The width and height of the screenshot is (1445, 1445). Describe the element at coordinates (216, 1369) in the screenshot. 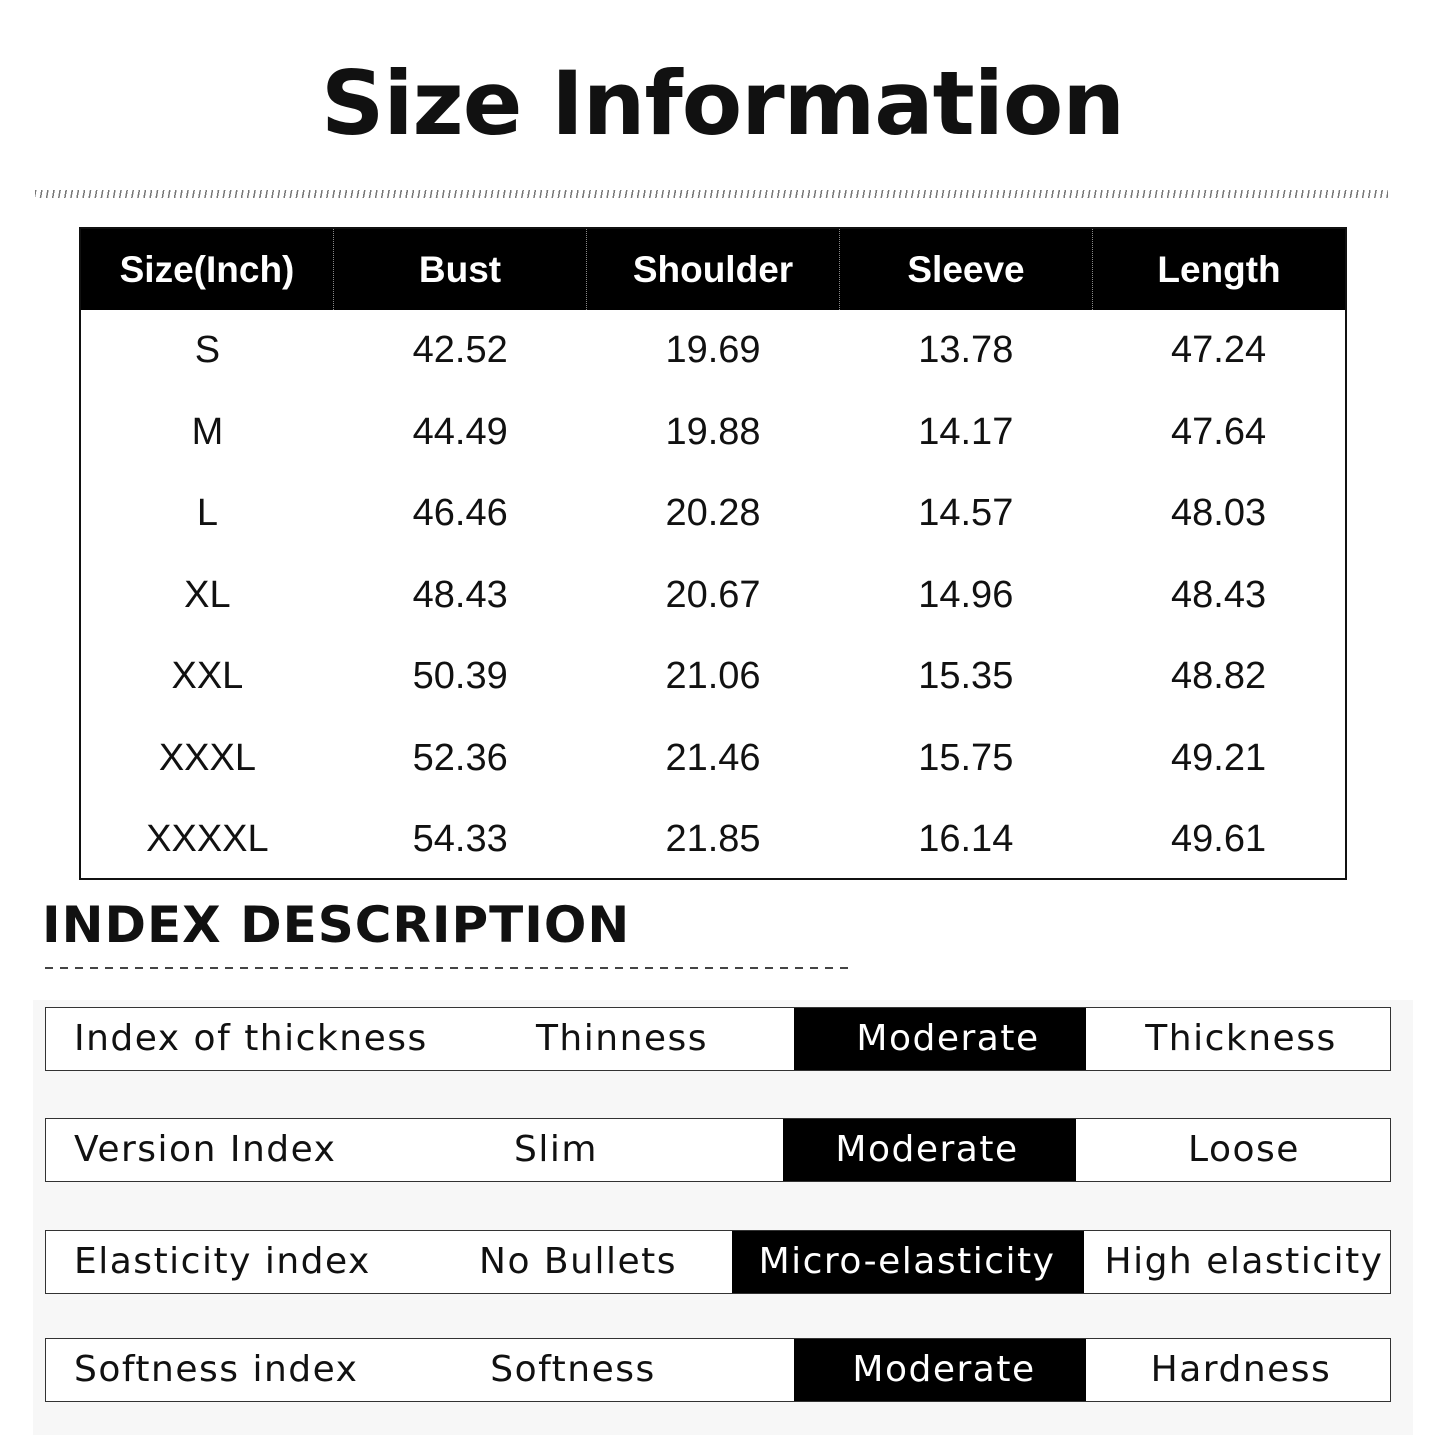

I see `index-label: Softness index` at that location.